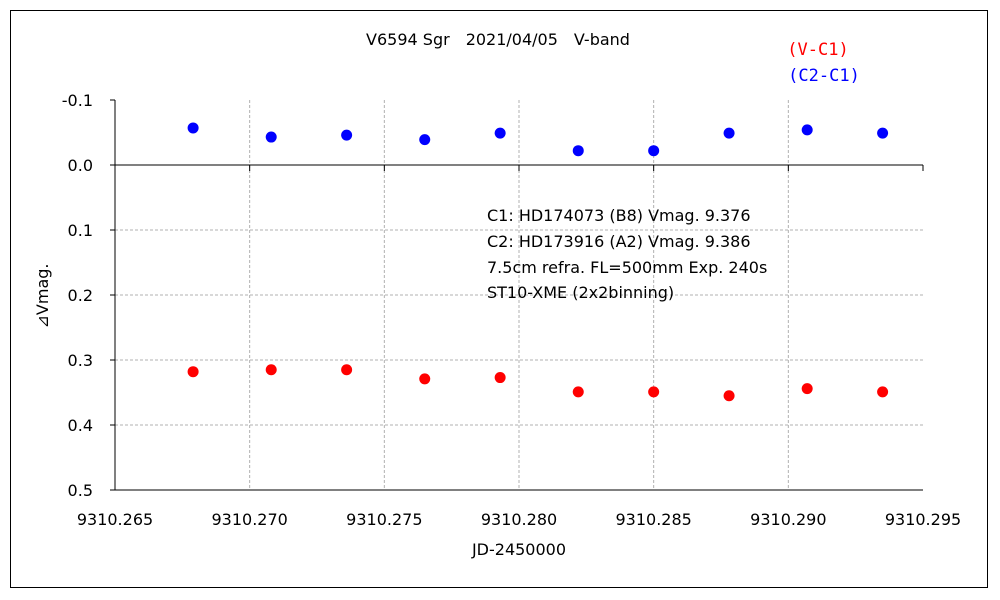  Describe the element at coordinates (580, 292) in the screenshot. I see `annotation-line-4: ST10-XME (2x2binning)` at that location.